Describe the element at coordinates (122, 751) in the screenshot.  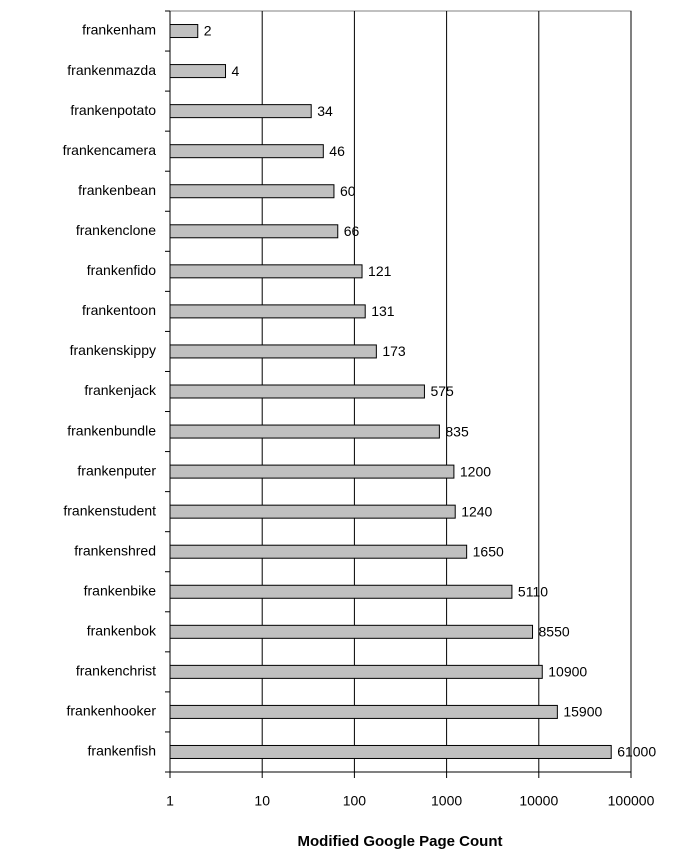
I see `y-tick-label: frankenfish` at that location.